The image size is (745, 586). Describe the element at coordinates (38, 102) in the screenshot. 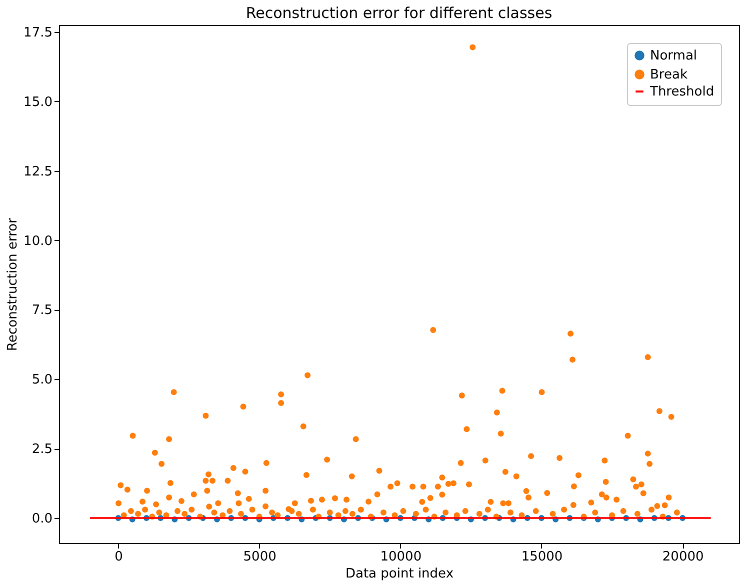

I see `y-tick-label: 15.0` at that location.